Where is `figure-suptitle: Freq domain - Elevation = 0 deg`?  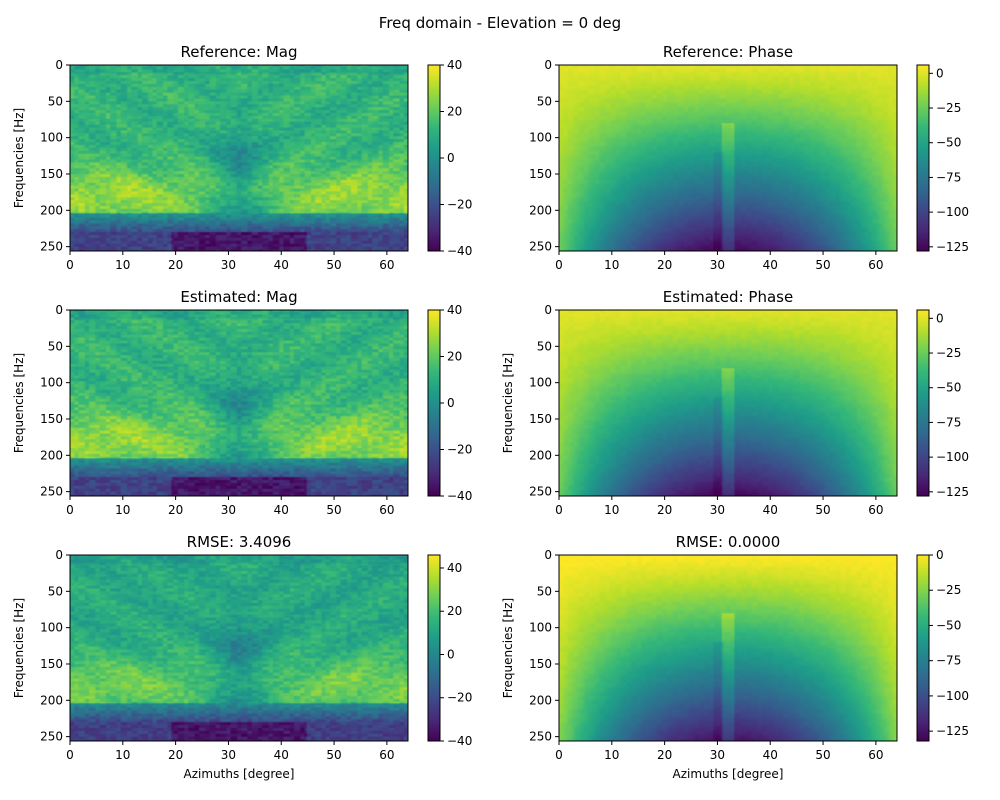
figure-suptitle: Freq domain - Elevation = 0 deg is located at coordinates (500, 23).